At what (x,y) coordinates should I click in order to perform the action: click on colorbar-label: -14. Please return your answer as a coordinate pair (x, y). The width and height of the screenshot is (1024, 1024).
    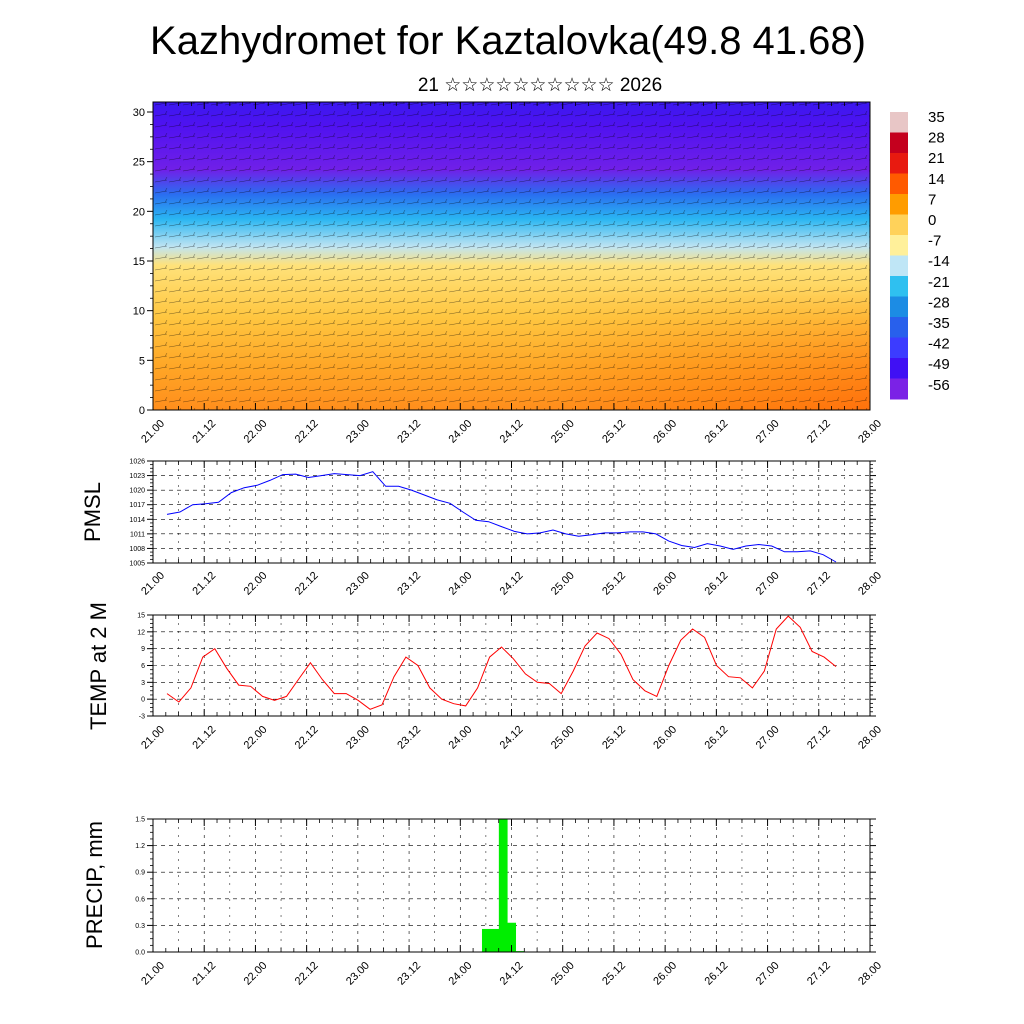
    Looking at the image, I should click on (939, 261).